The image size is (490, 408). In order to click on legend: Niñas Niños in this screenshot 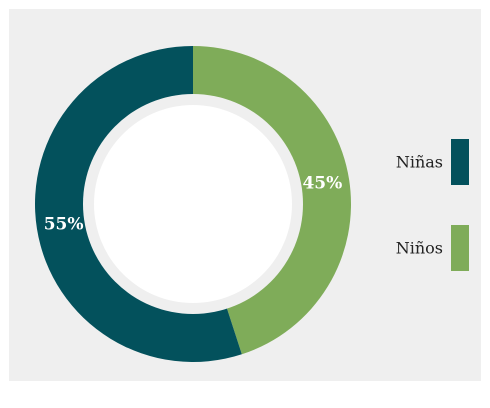, I will do `click(432, 205)`.